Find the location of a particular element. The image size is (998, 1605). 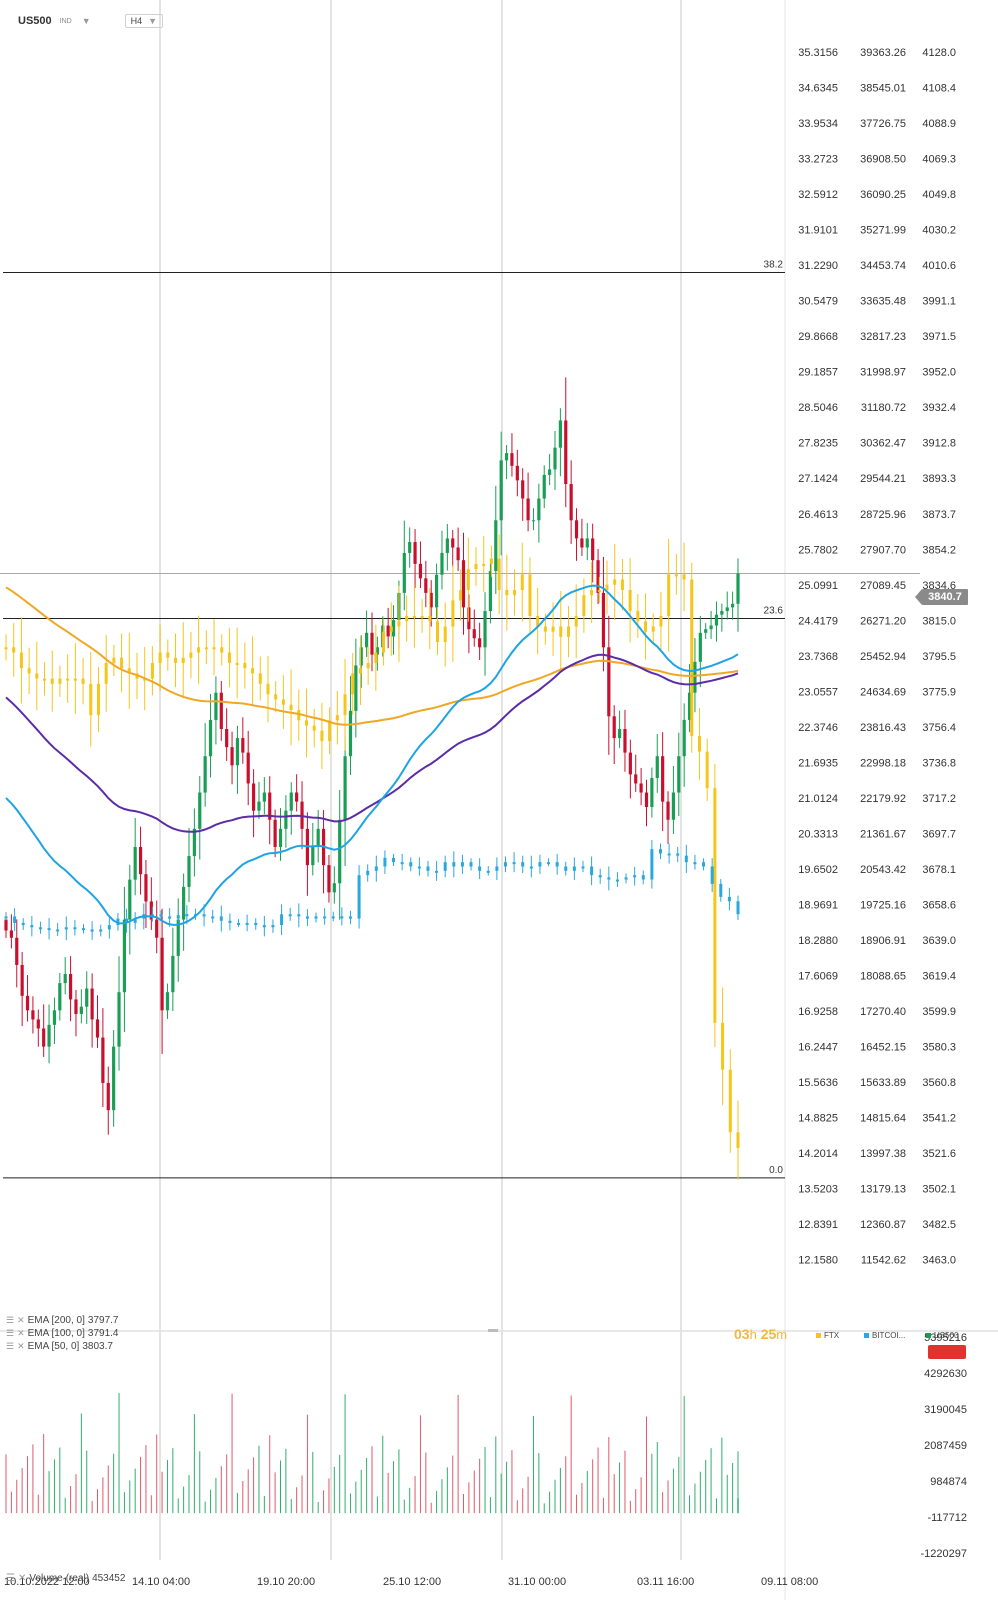

timeframe-selector: H4 ▼ is located at coordinates (144, 21).